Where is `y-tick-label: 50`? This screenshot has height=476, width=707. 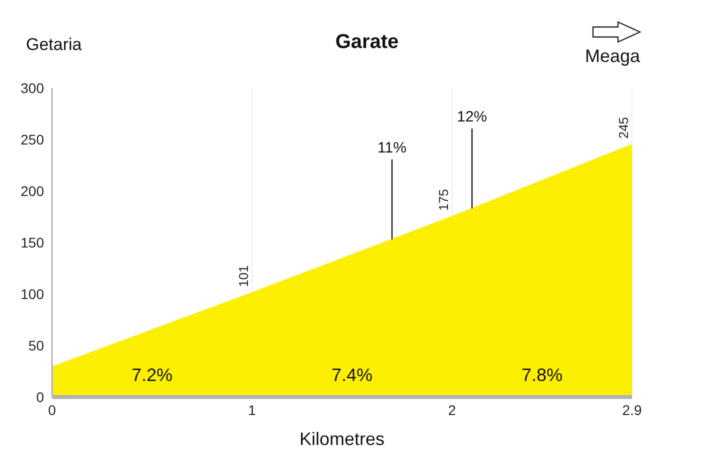
y-tick-label: 50 is located at coordinates (36, 345).